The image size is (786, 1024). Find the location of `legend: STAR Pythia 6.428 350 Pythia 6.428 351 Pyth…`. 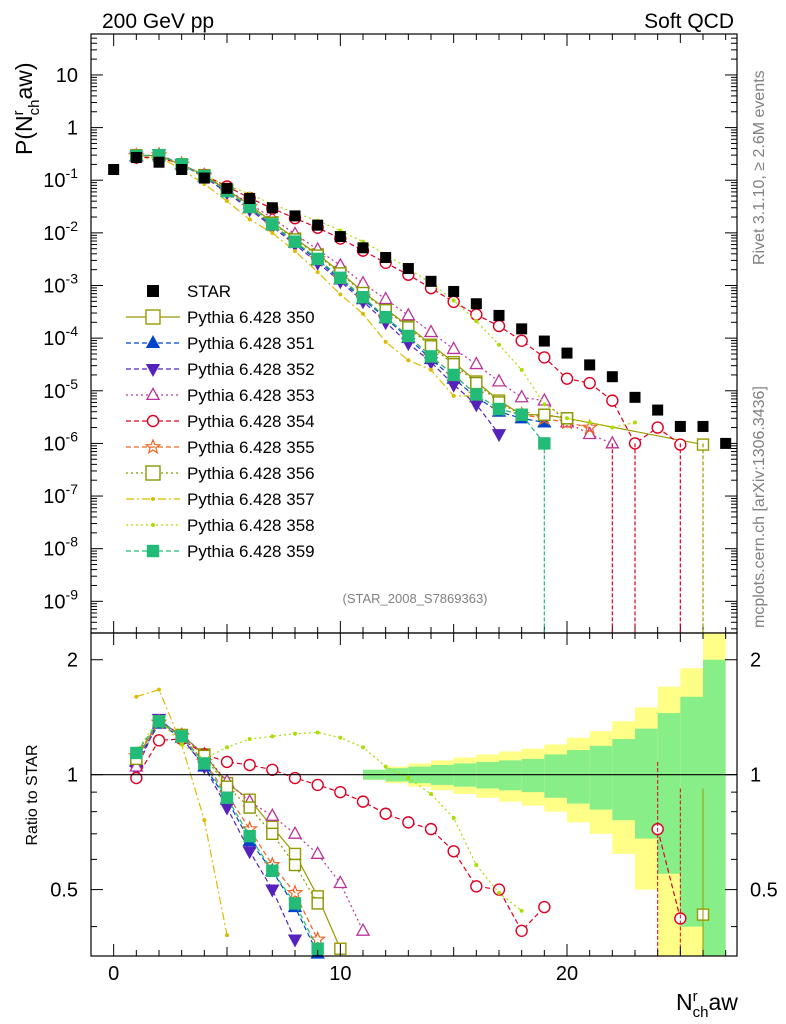

legend: STAR Pythia 6.428 350 Pythia 6.428 351 Pyth… is located at coordinates (220, 421).